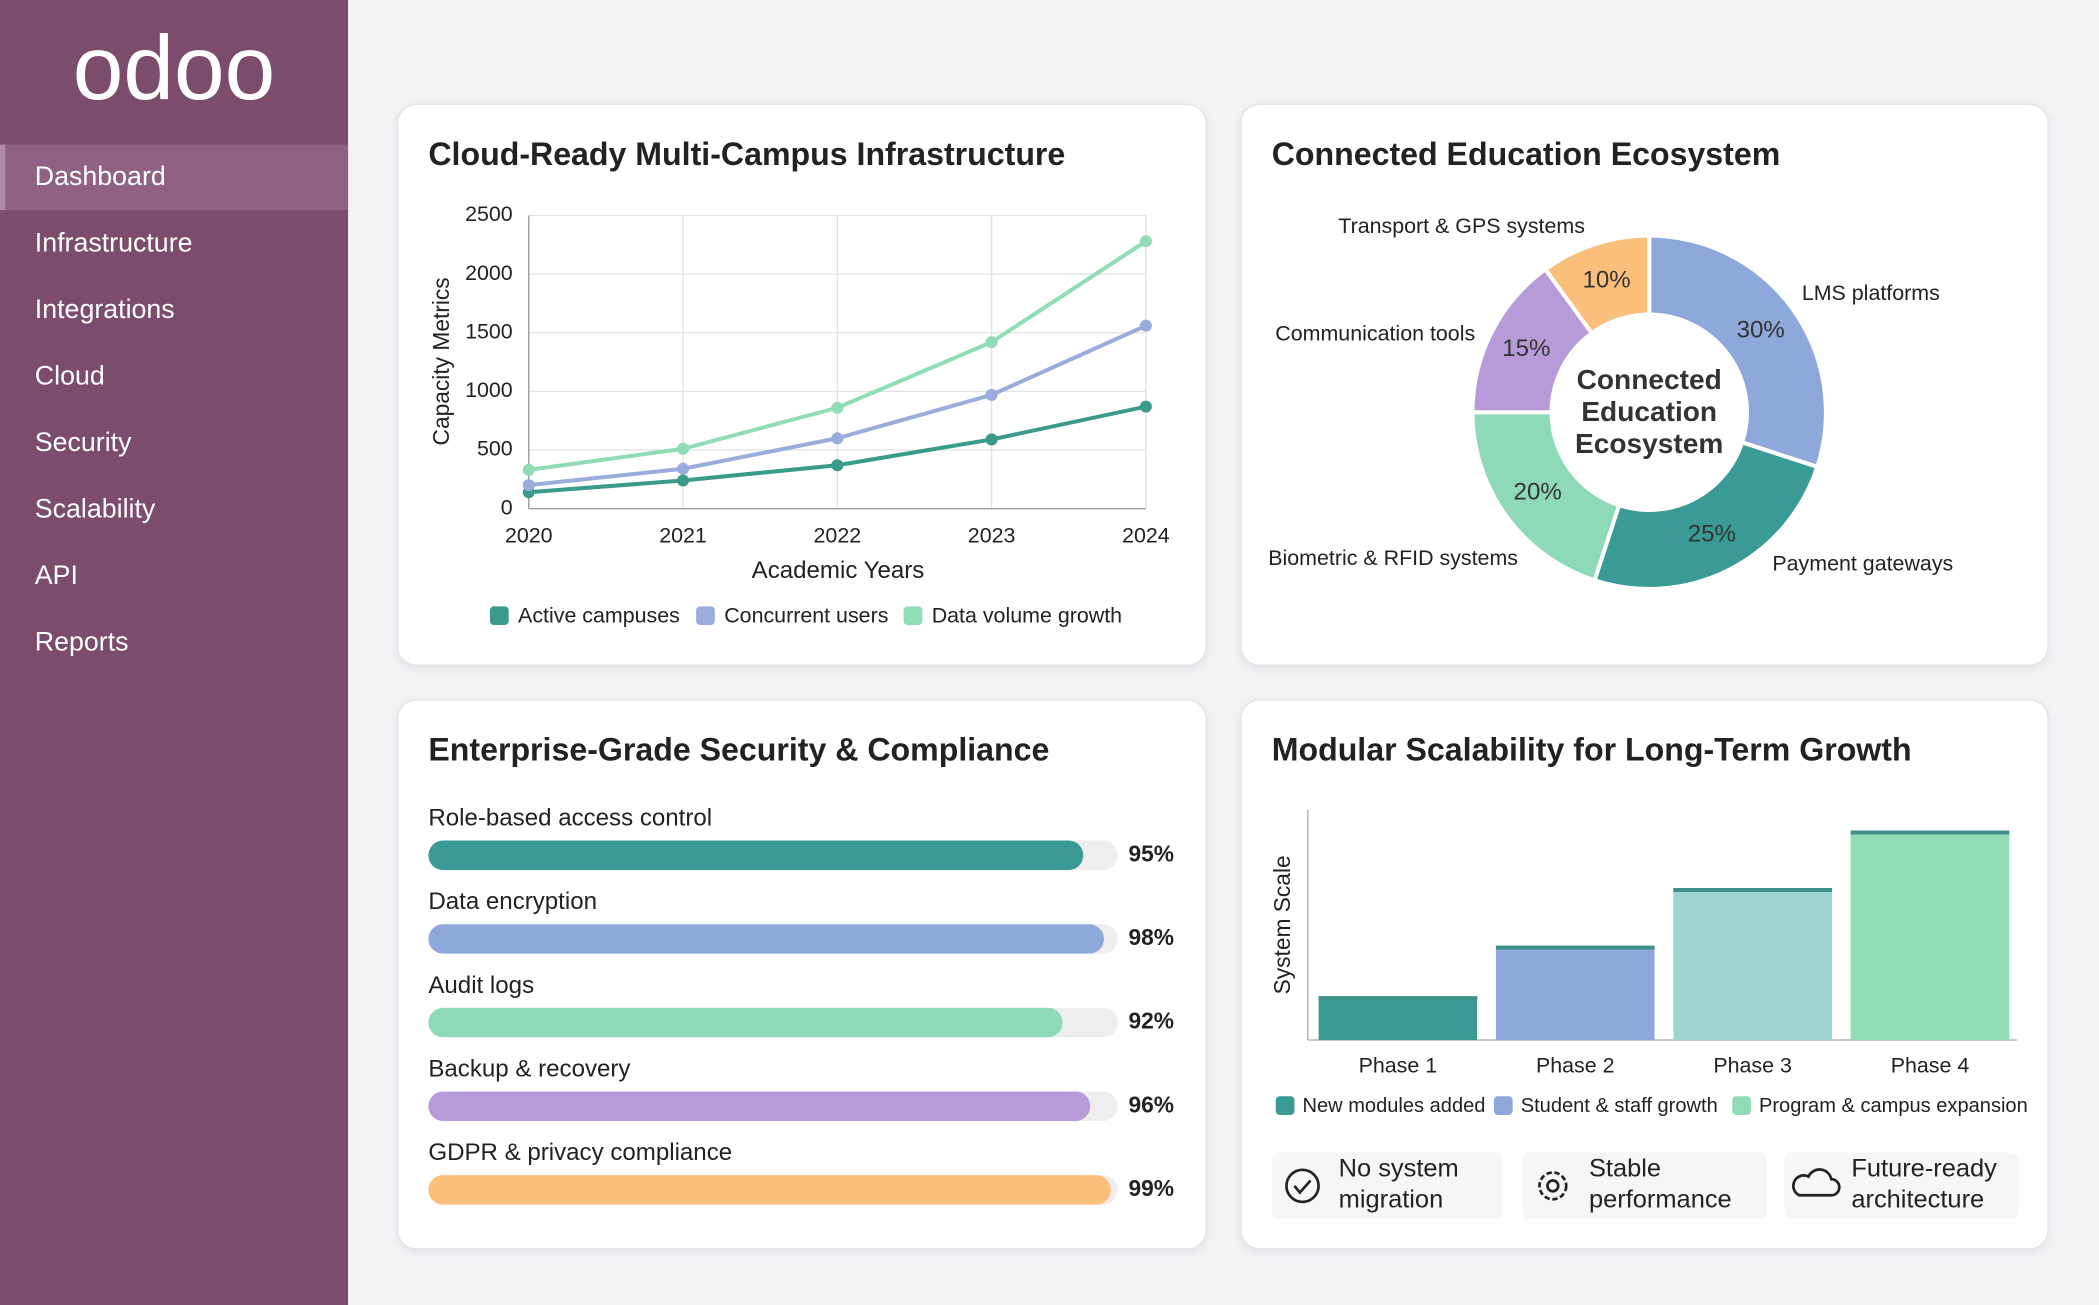 This screenshot has height=1305, width=2099. Describe the element at coordinates (683, 535) in the screenshot. I see `x-tick-label: 2021` at that location.